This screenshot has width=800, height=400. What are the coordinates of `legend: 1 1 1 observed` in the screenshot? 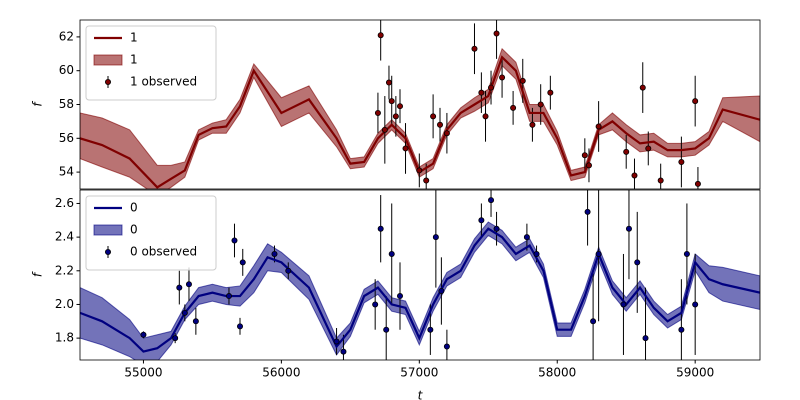 It's located at (151, 63).